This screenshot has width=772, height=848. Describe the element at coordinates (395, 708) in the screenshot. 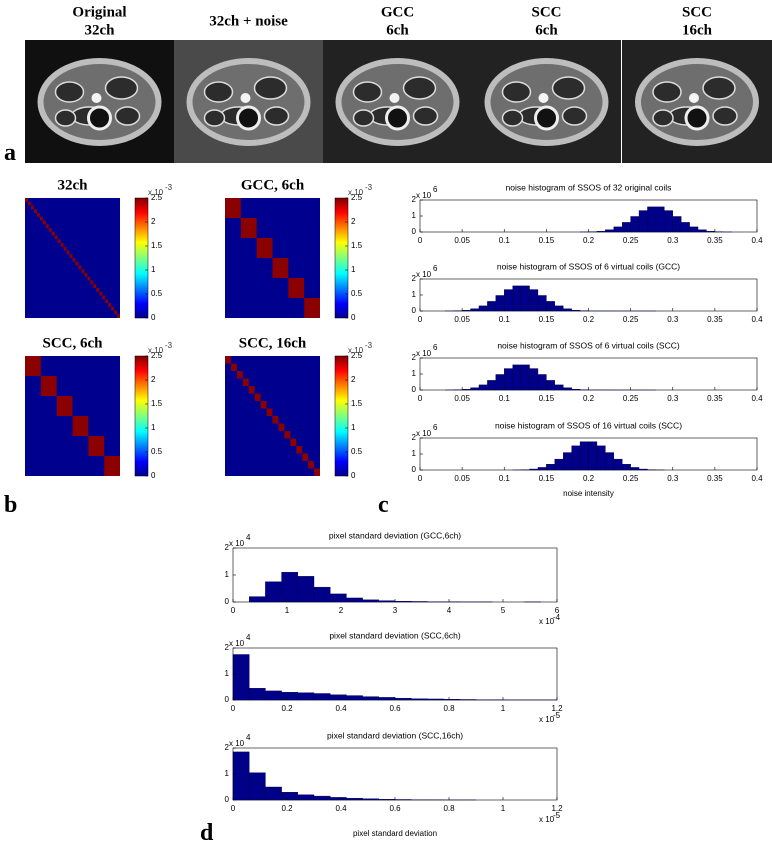

I see `x-tick-label: 0.6` at that location.